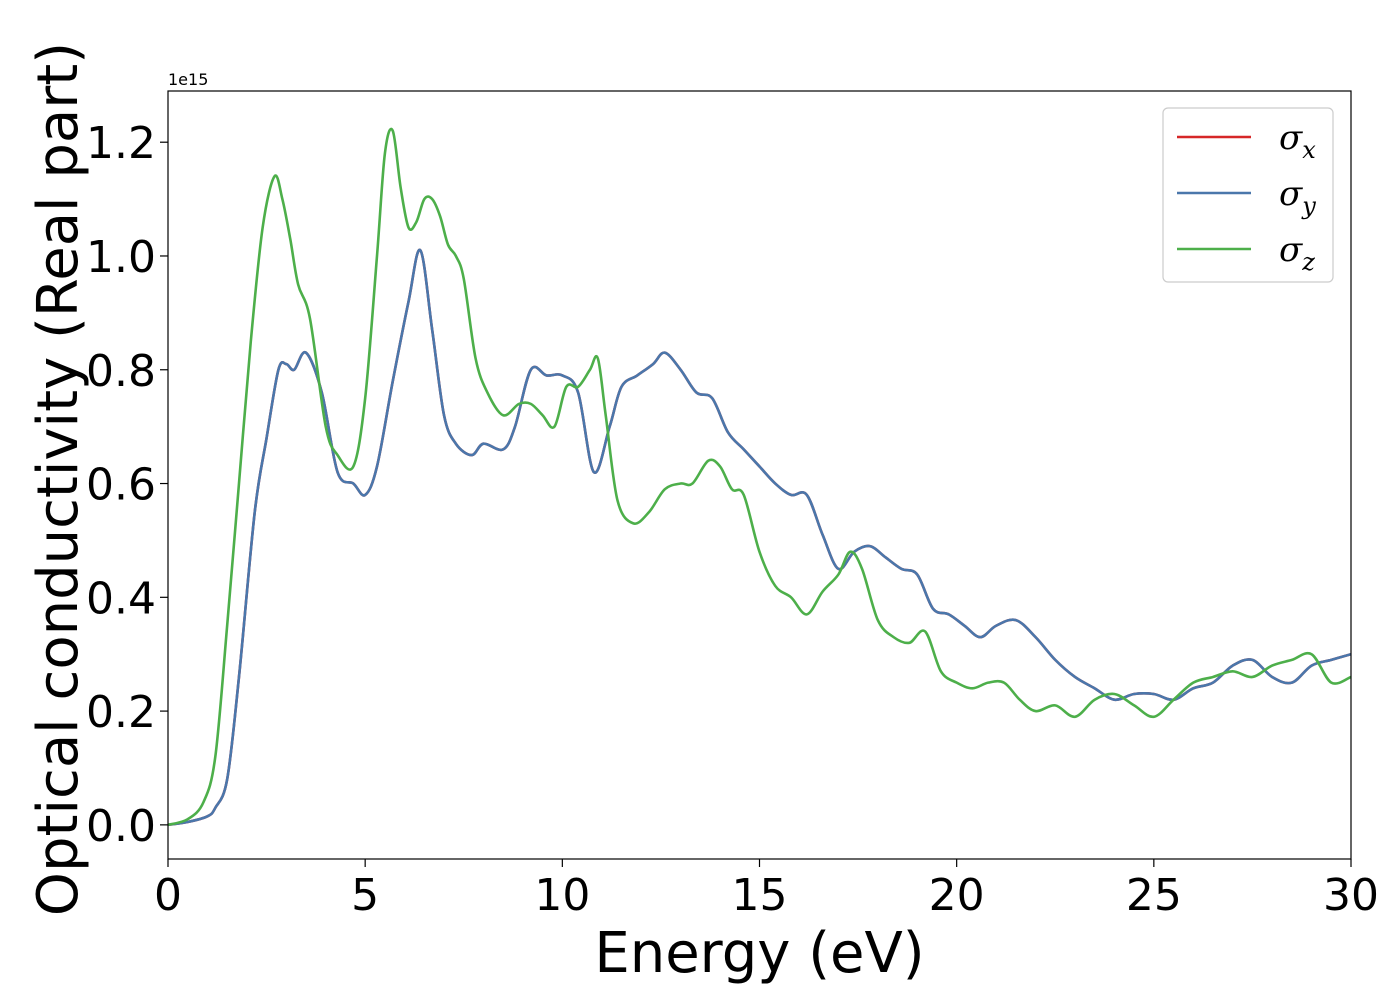 The height and width of the screenshot is (1000, 1400). What do you see at coordinates (121, 143) in the screenshot?
I see `y-tick-label: 1.2` at bounding box center [121, 143].